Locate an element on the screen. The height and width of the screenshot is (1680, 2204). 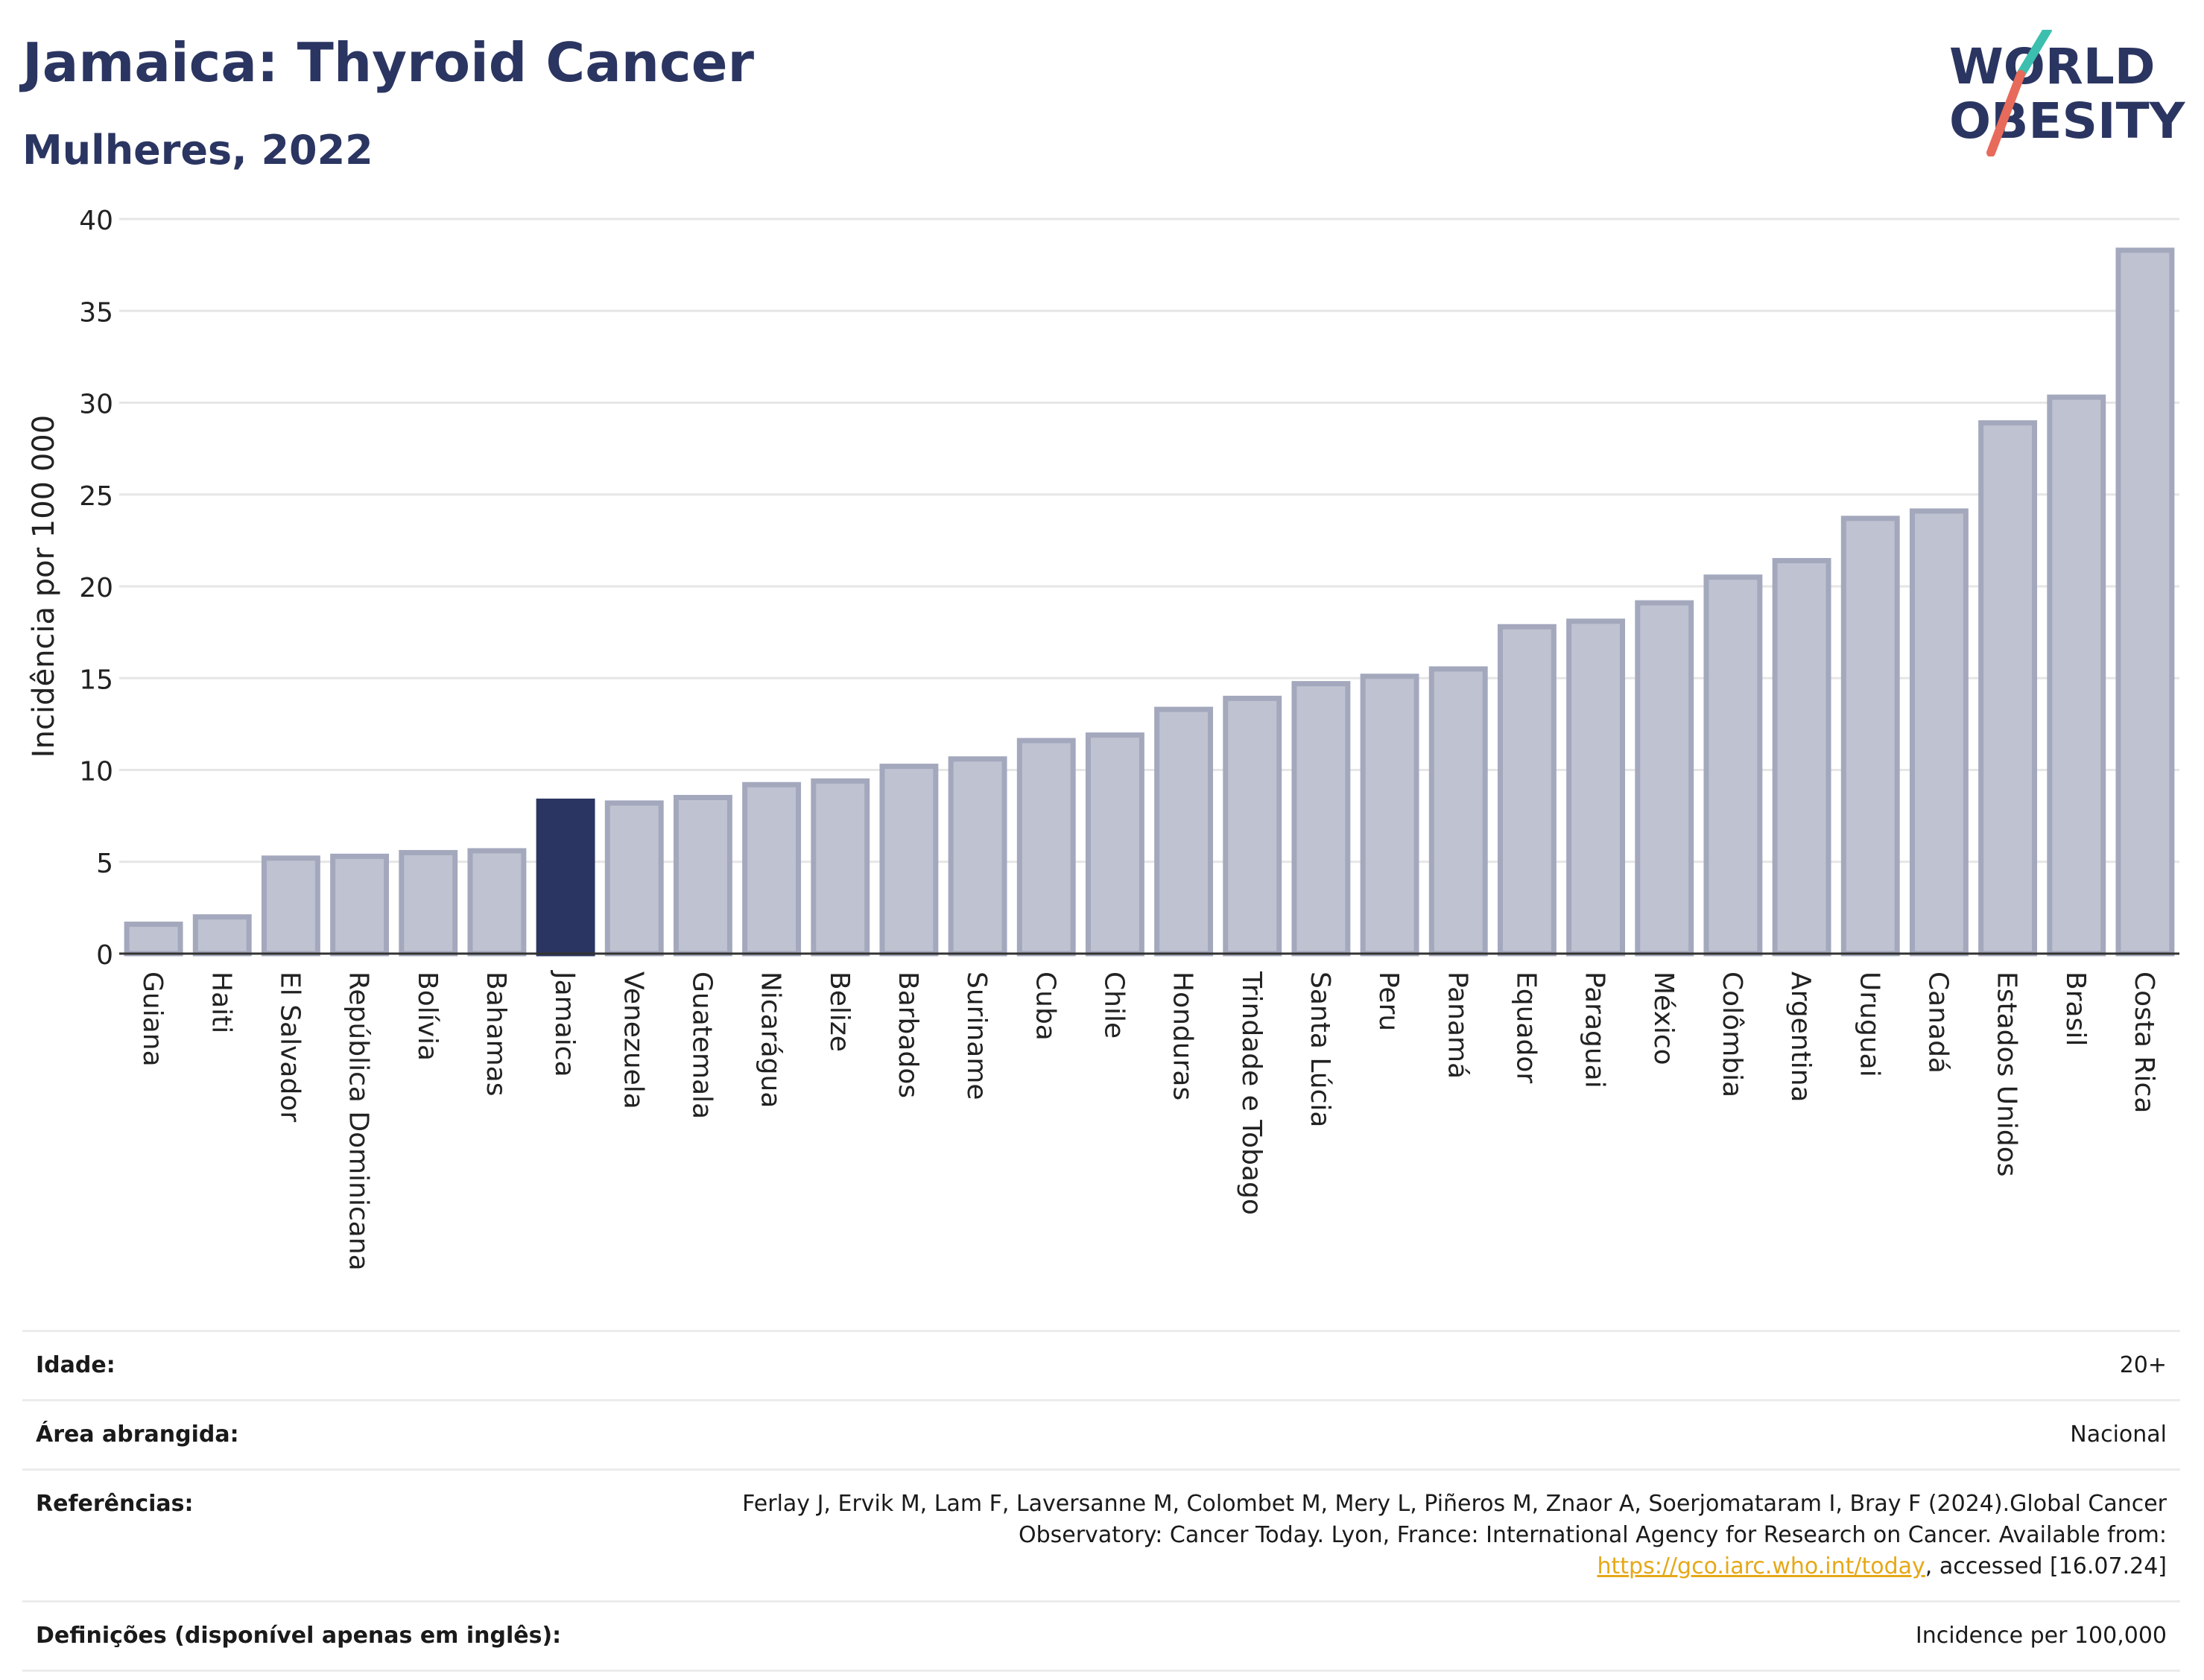
age-value: 20+ is located at coordinates (2143, 1365).